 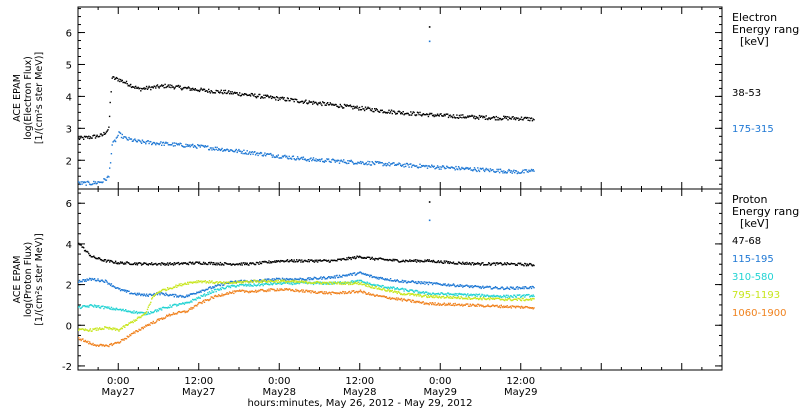 I want to click on proton-legend-title-line: Proton, so click(x=749, y=199).